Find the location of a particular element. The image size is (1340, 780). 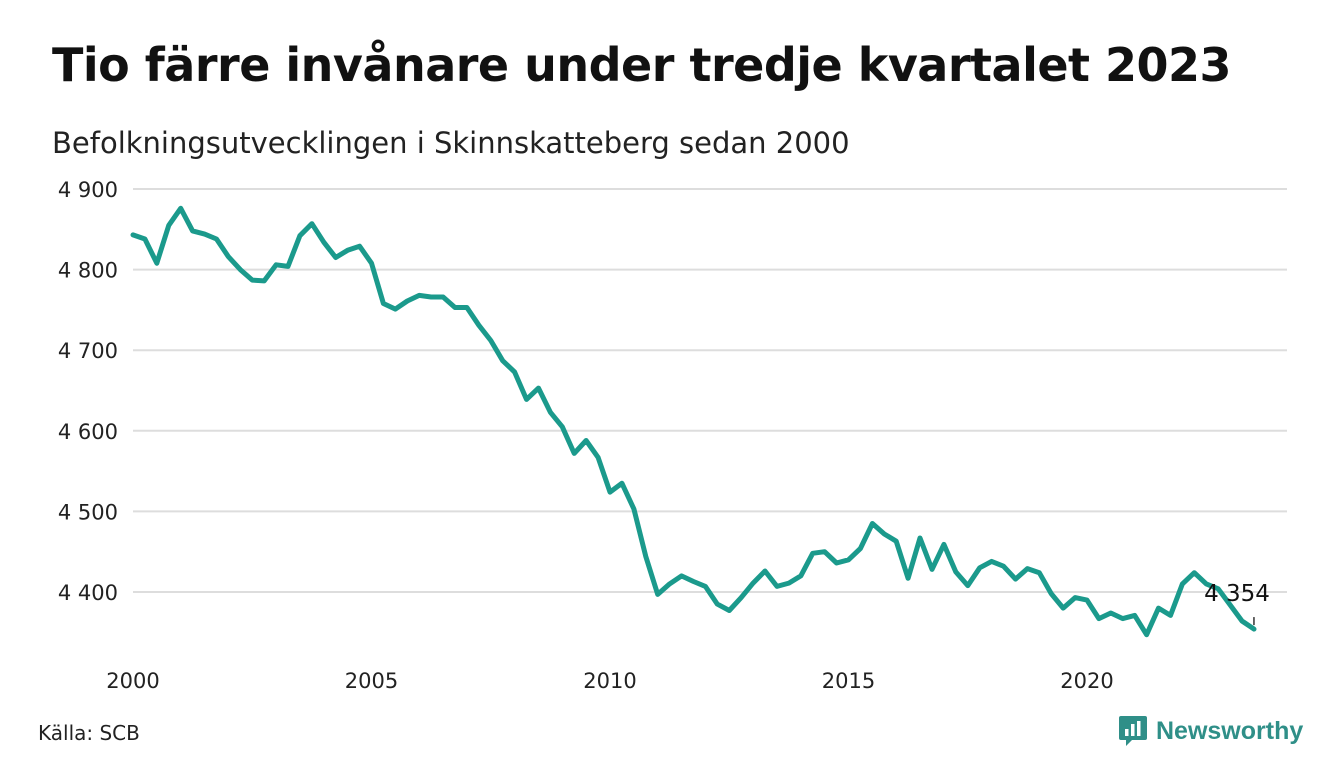

x-tick-label: 2000 is located at coordinates (132, 681).